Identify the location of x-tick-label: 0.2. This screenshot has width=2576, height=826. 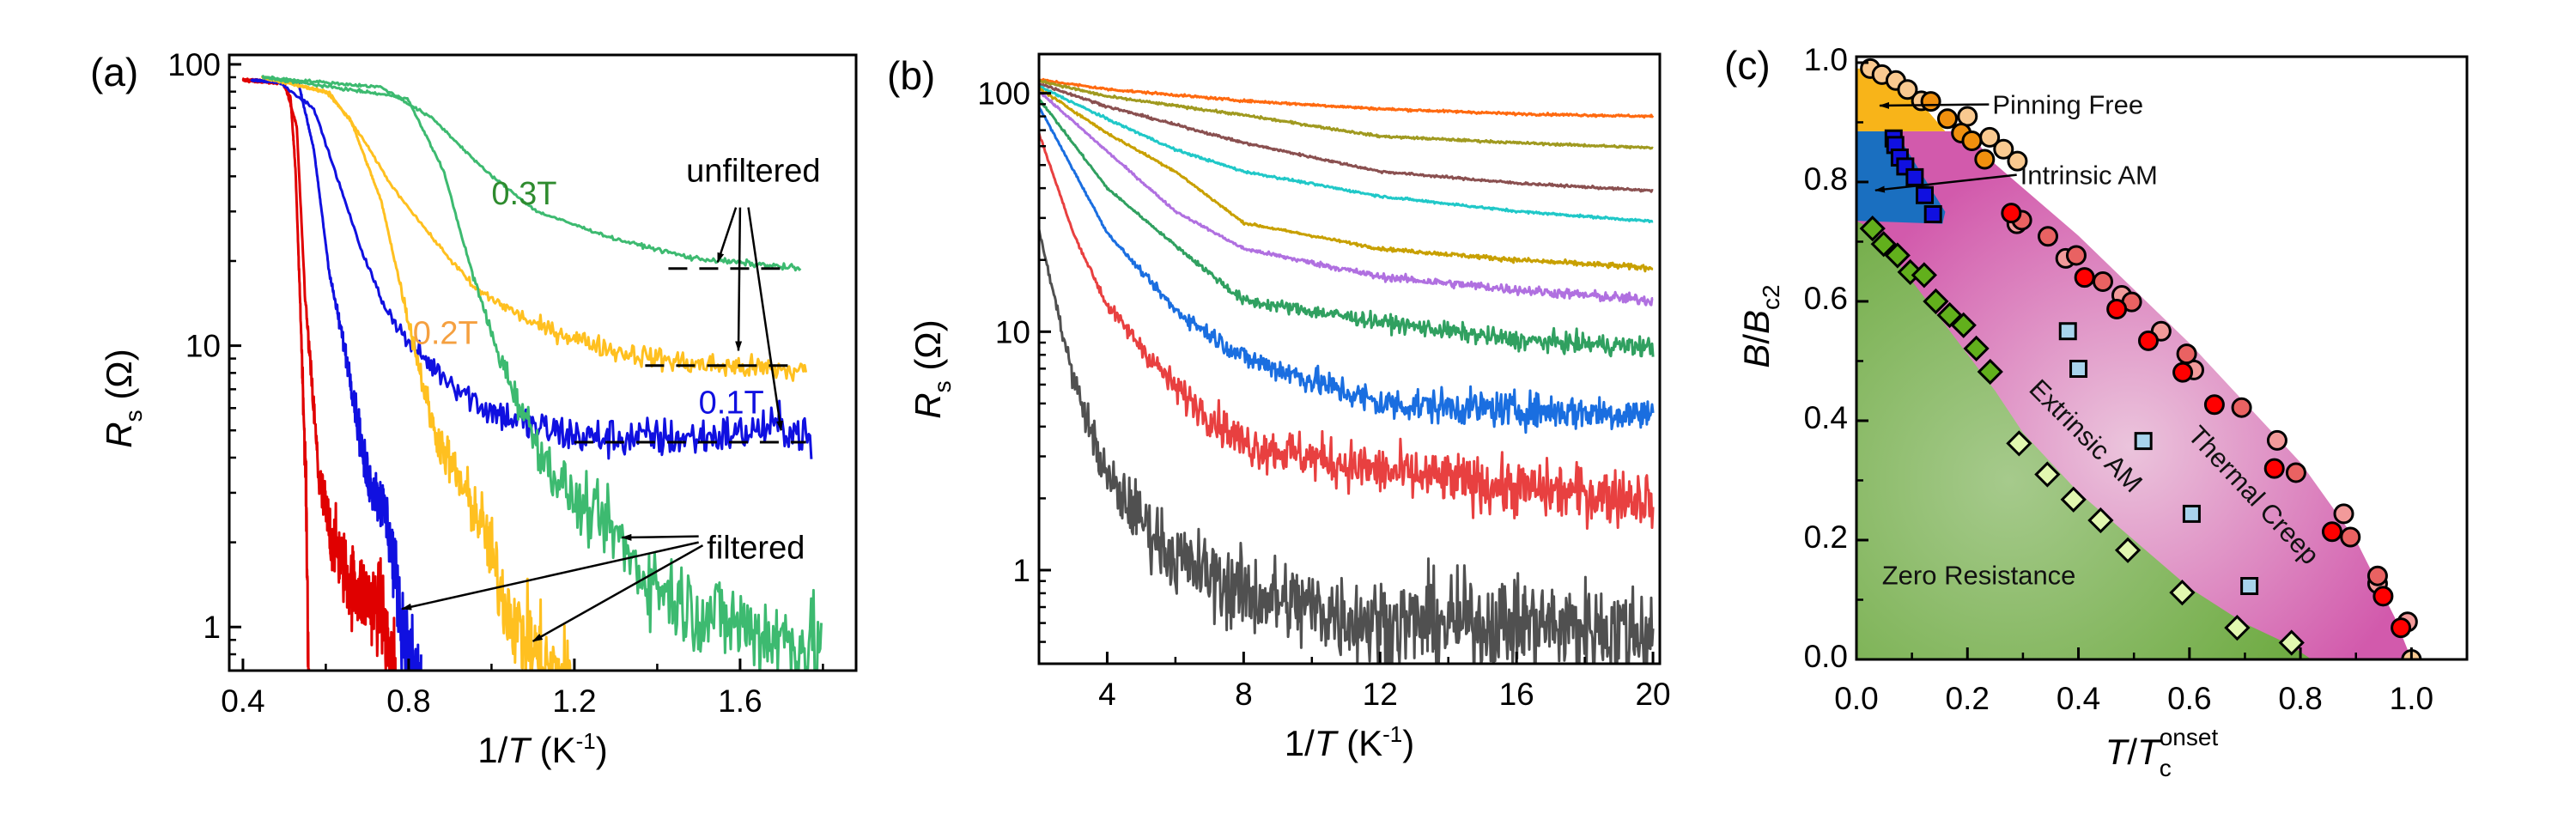
(1968, 698).